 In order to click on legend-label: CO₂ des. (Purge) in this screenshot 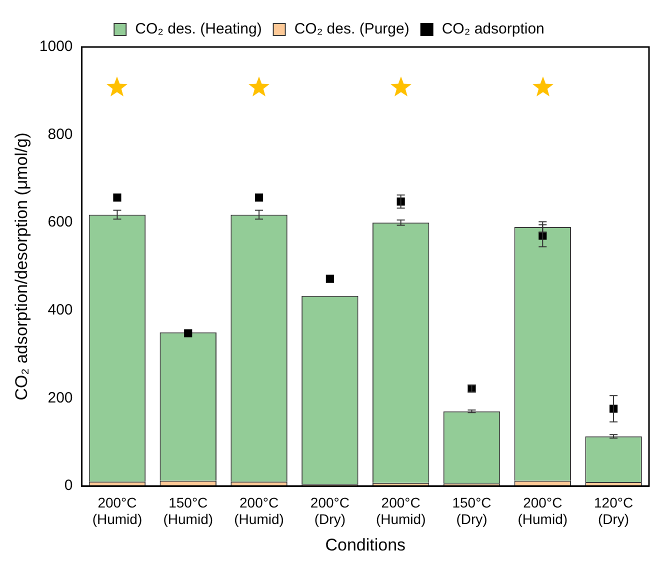, I will do `click(352, 29)`.